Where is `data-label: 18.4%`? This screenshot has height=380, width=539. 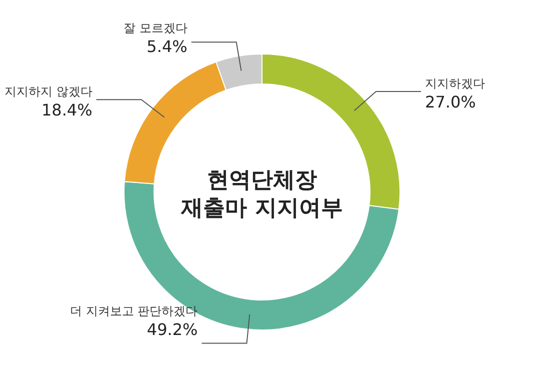 data-label: 18.4% is located at coordinates (66, 110).